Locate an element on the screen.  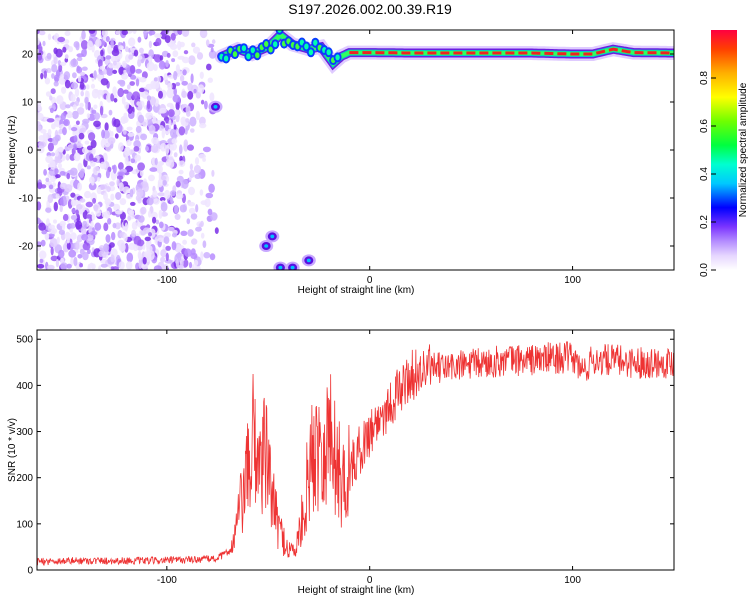
snr-x-axis-label: Height of straight line (km) is located at coordinates (356, 590).